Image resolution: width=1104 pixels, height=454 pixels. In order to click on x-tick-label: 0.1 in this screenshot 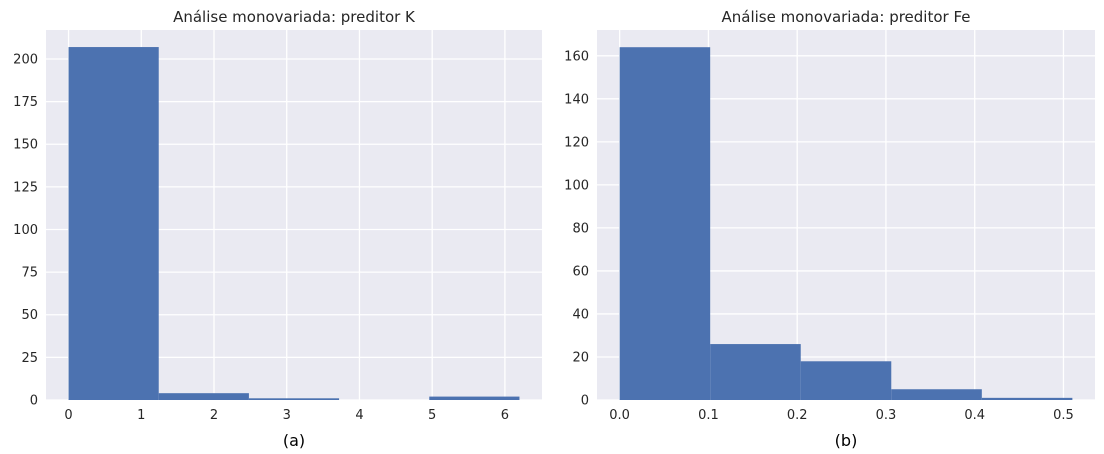, I will do `click(708, 415)`.